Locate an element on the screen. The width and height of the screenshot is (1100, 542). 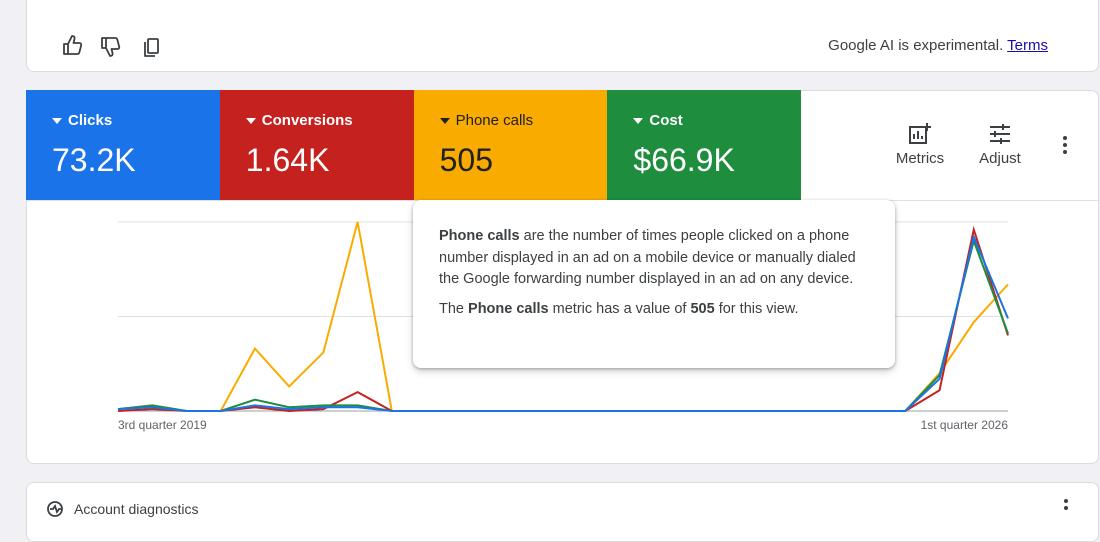
x-tick-label: 1st quarter 2026 is located at coordinates (965, 425).